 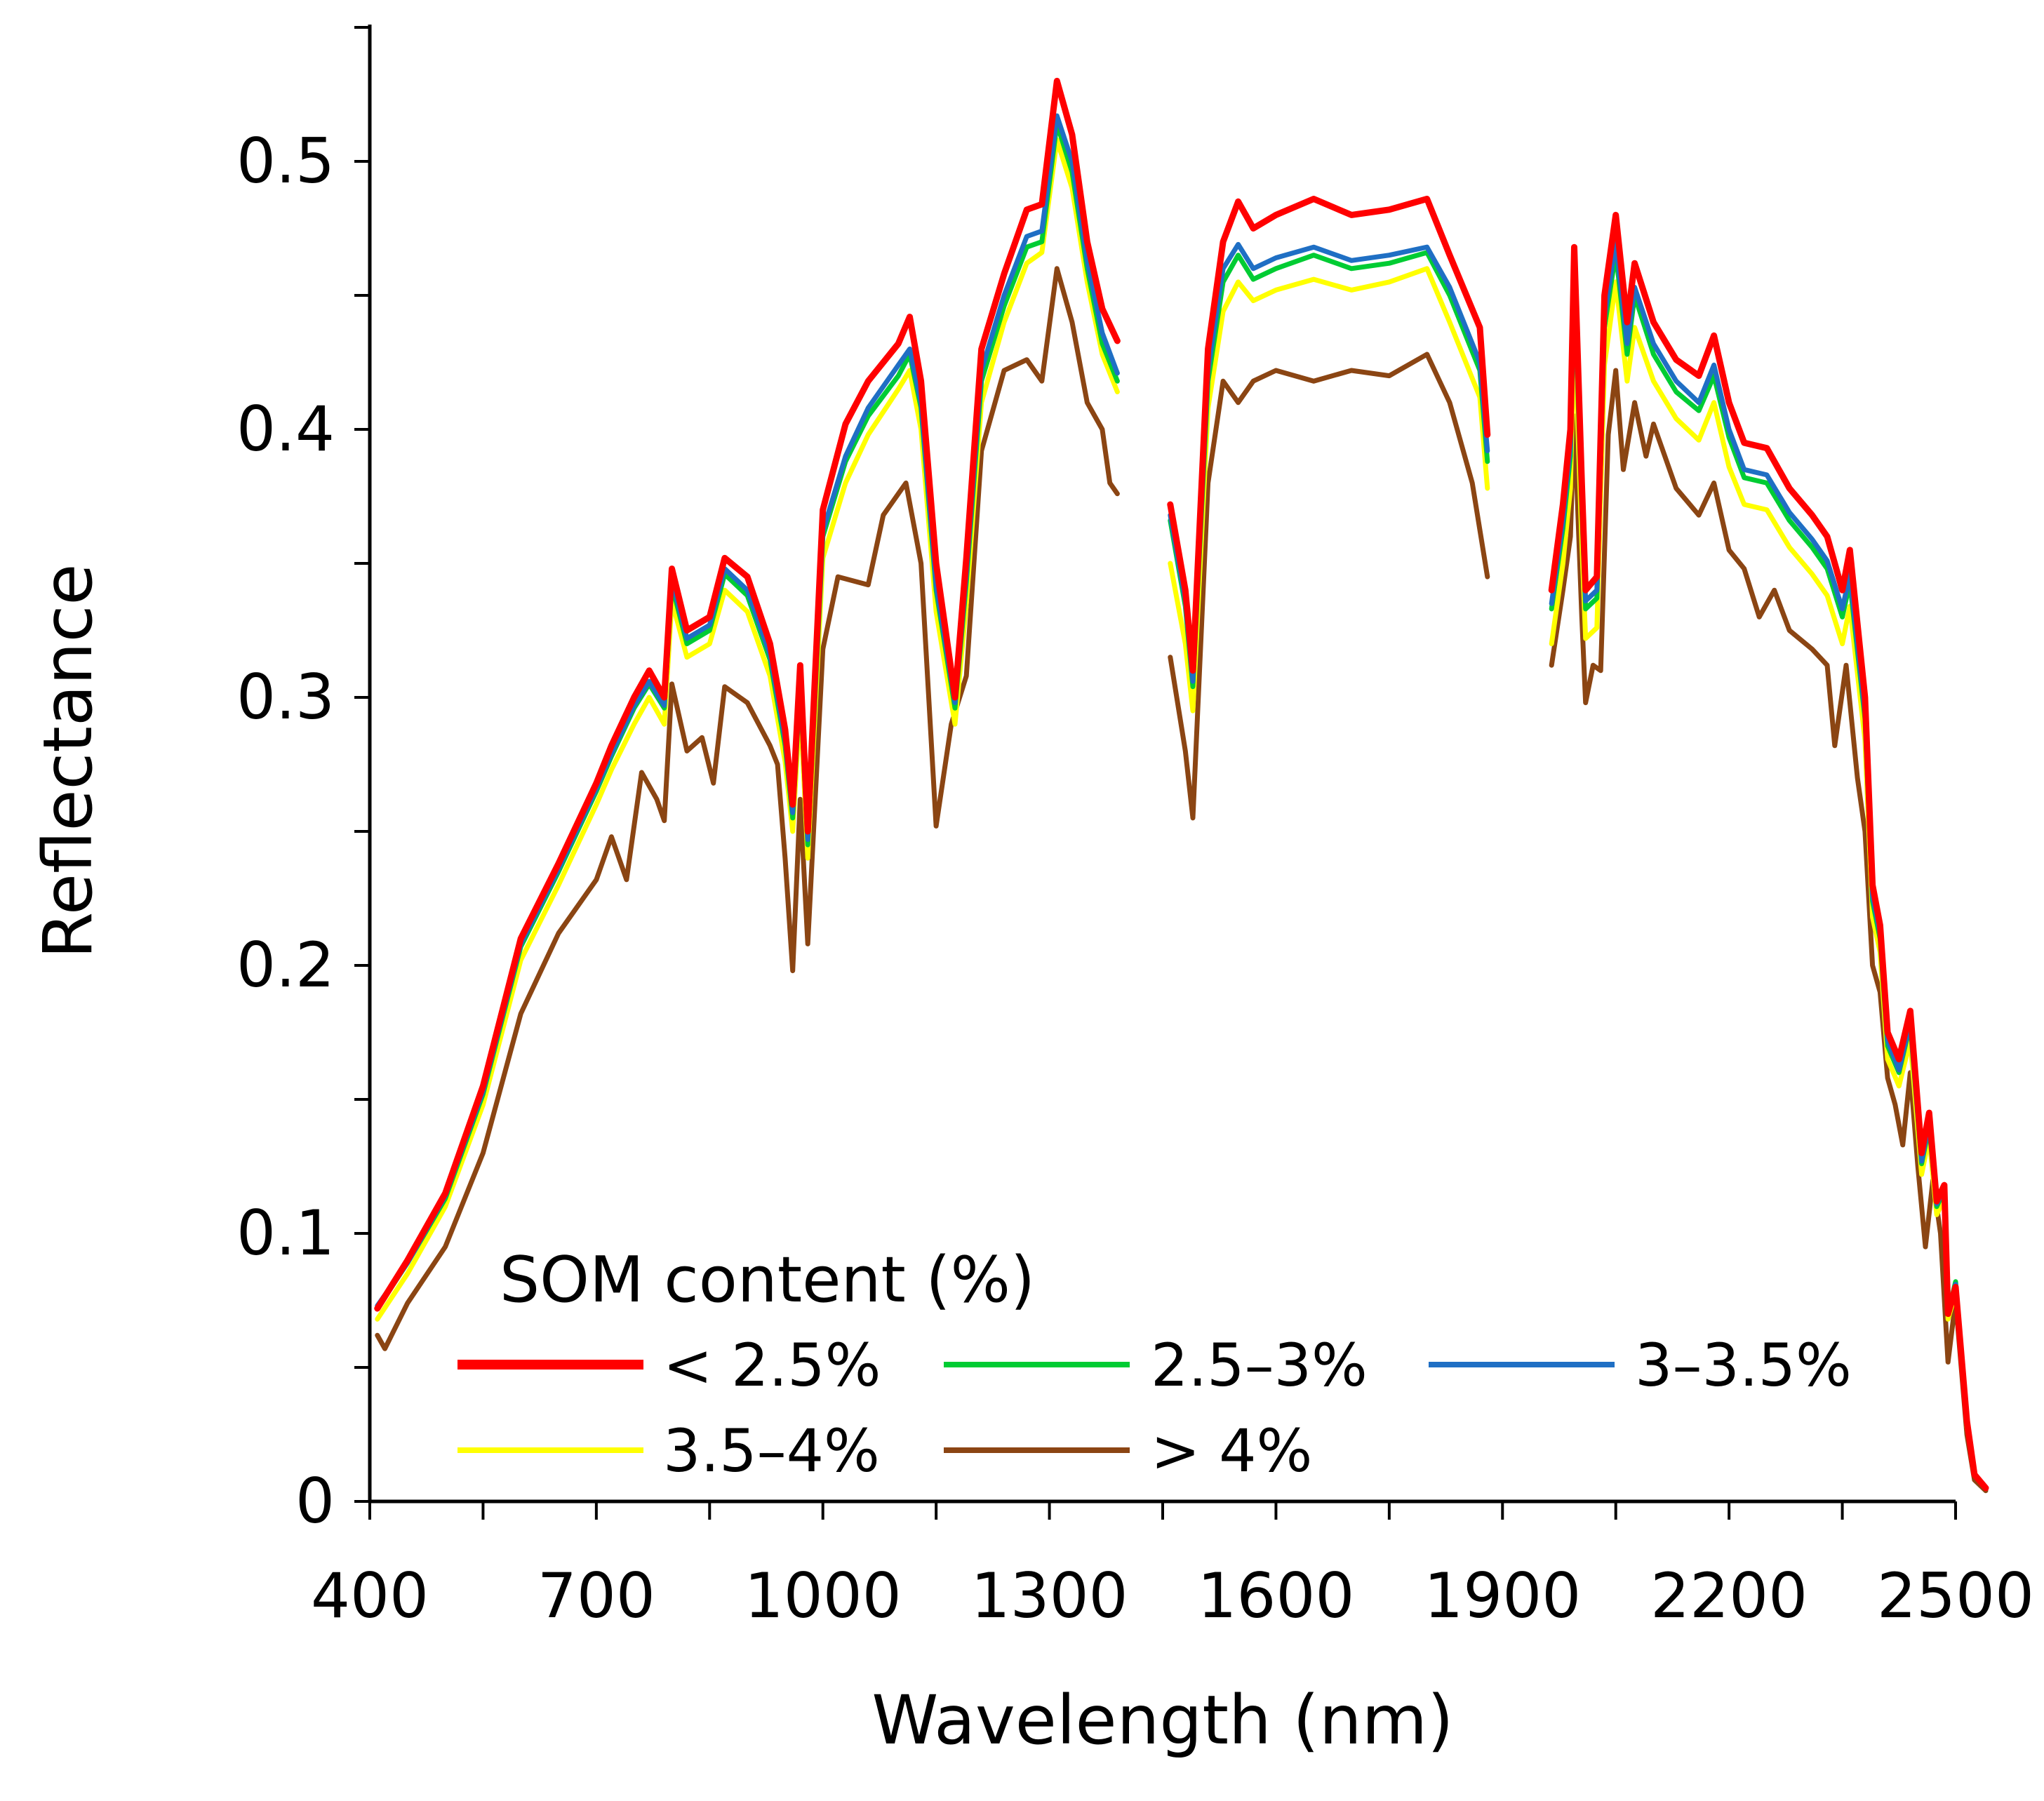 What do you see at coordinates (1049, 1596) in the screenshot?
I see `x-tick-label: 1300` at bounding box center [1049, 1596].